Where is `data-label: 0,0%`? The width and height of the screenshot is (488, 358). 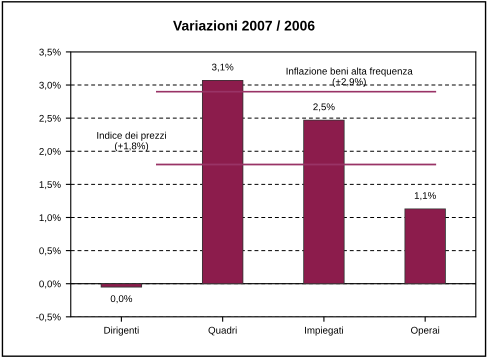 data-label: 0,0% is located at coordinates (121, 299).